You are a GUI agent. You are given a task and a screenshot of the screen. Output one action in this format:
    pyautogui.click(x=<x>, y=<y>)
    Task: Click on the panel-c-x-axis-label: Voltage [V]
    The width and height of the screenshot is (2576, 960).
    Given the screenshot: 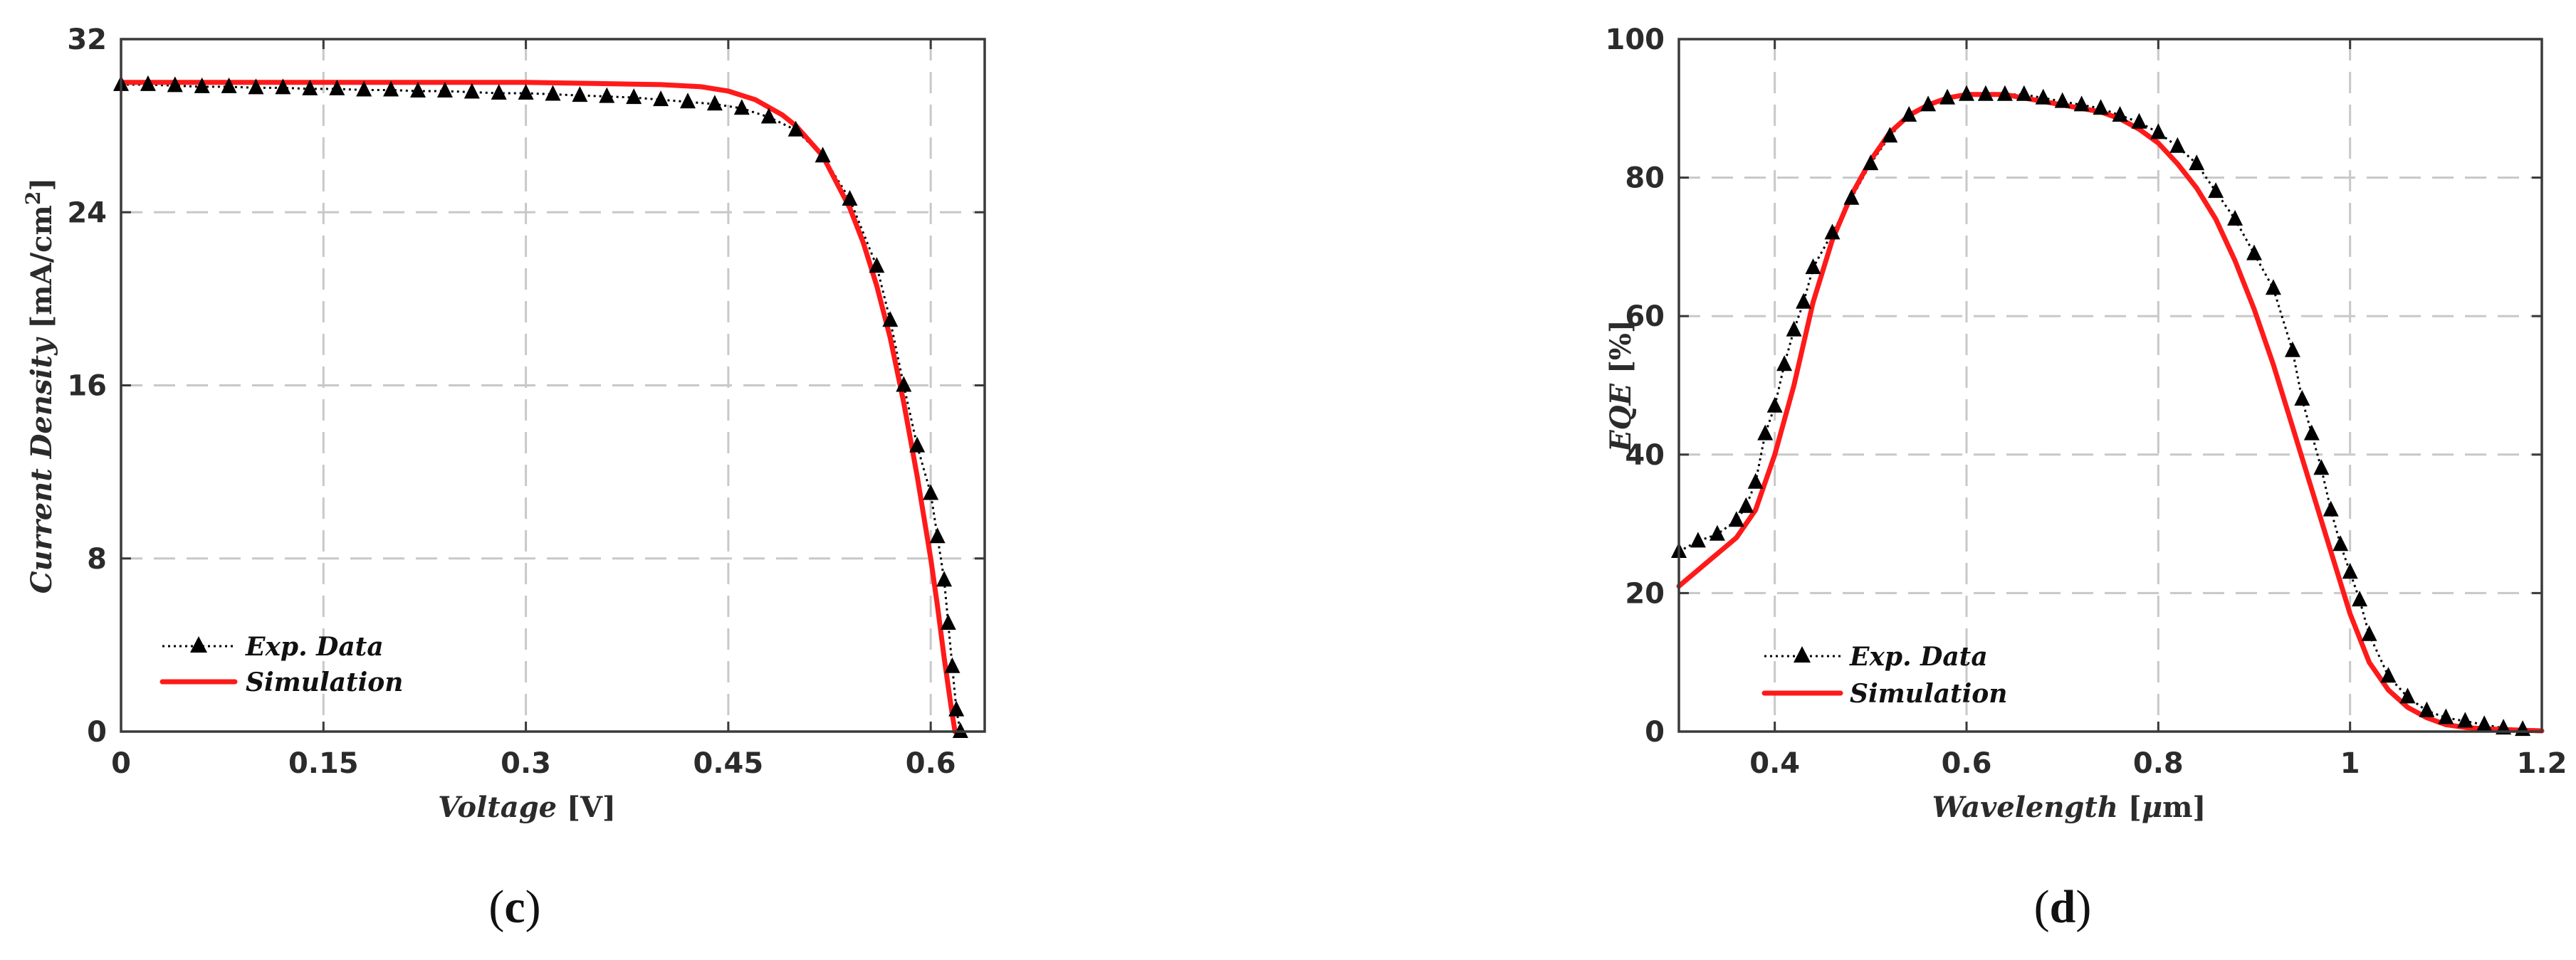 What is the action you would take?
    pyautogui.click(x=527, y=808)
    